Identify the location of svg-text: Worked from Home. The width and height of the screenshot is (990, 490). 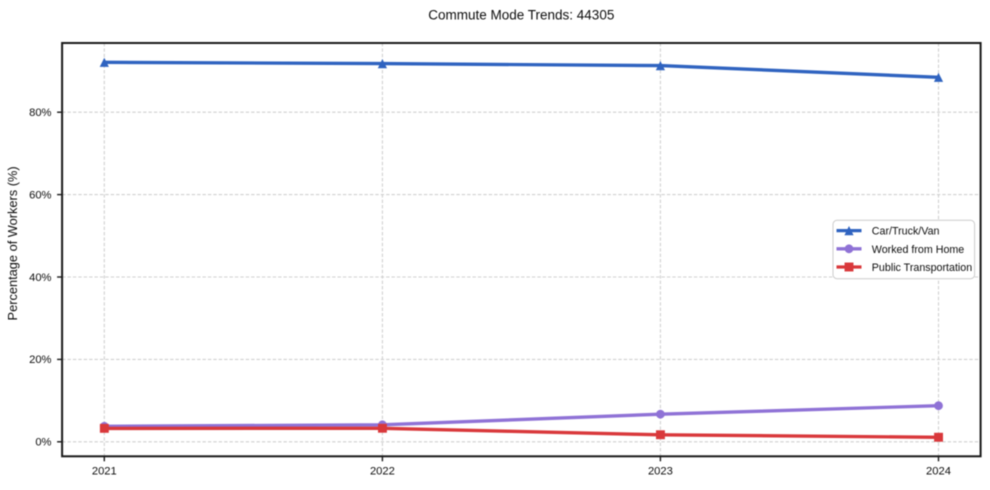
(918, 250).